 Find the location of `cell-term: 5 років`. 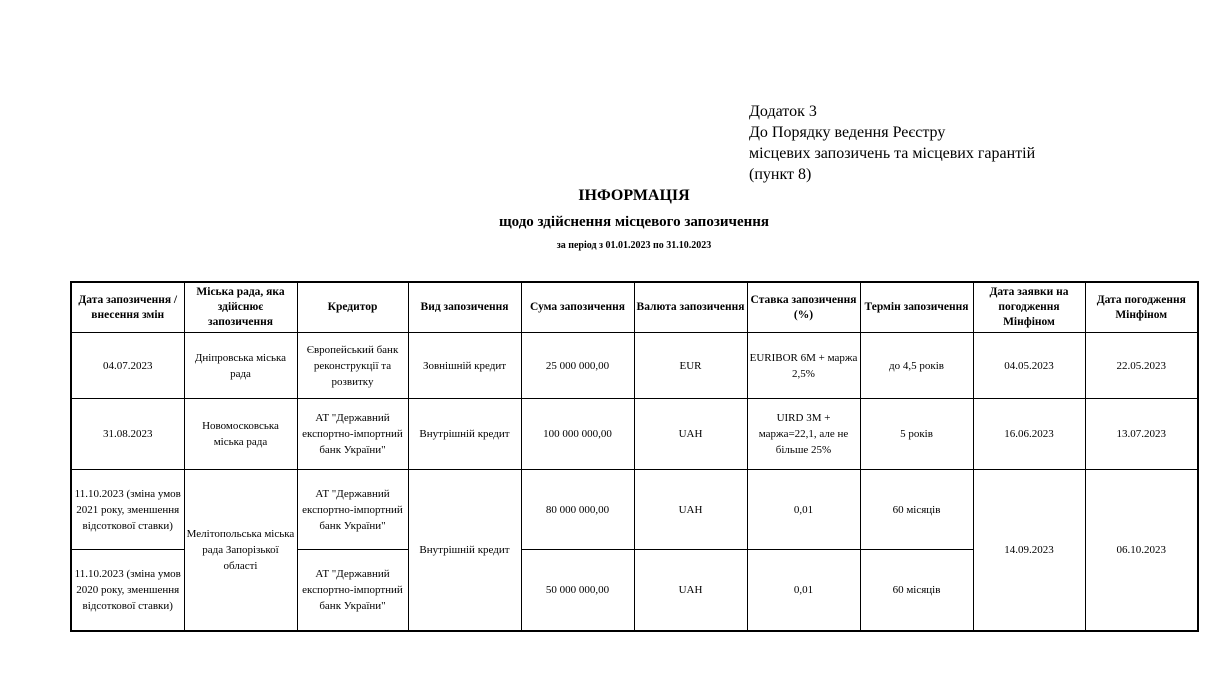

cell-term: 5 років is located at coordinates (916, 434).